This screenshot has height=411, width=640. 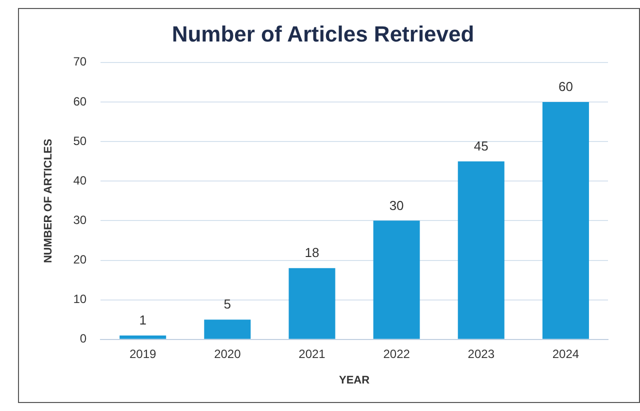 What do you see at coordinates (143, 353) in the screenshot?
I see `x-tick-label: 2019` at bounding box center [143, 353].